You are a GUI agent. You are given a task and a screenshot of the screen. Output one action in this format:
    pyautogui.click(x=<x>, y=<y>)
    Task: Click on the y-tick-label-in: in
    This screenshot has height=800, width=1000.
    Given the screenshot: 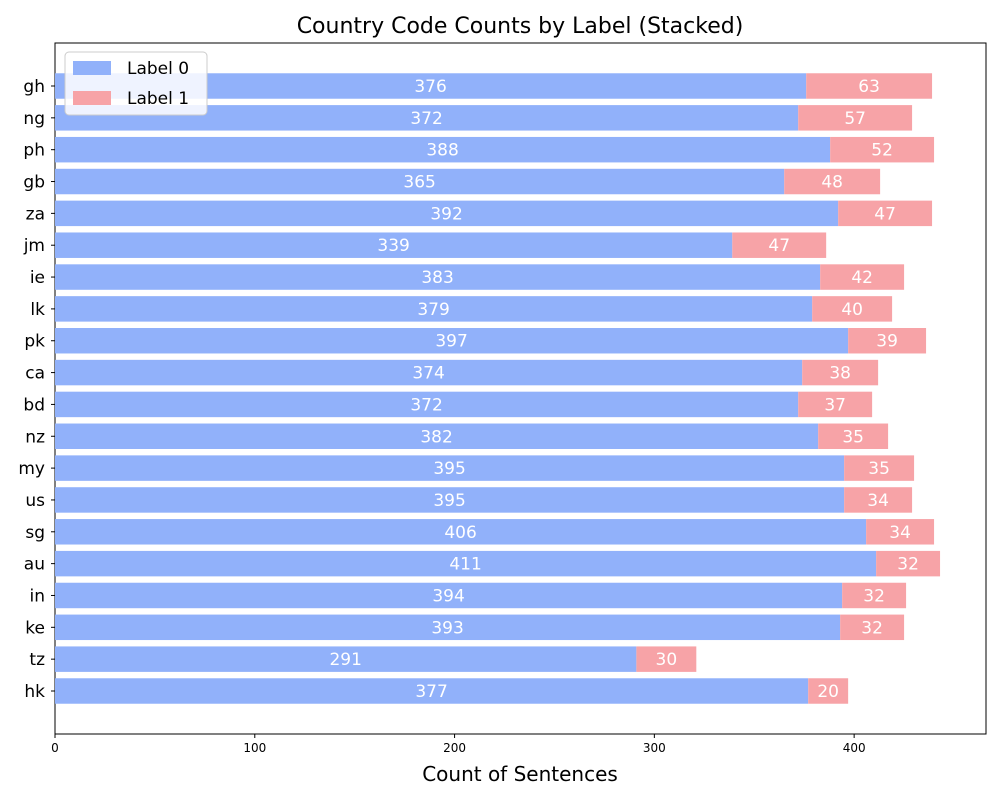 What is the action you would take?
    pyautogui.click(x=38, y=596)
    